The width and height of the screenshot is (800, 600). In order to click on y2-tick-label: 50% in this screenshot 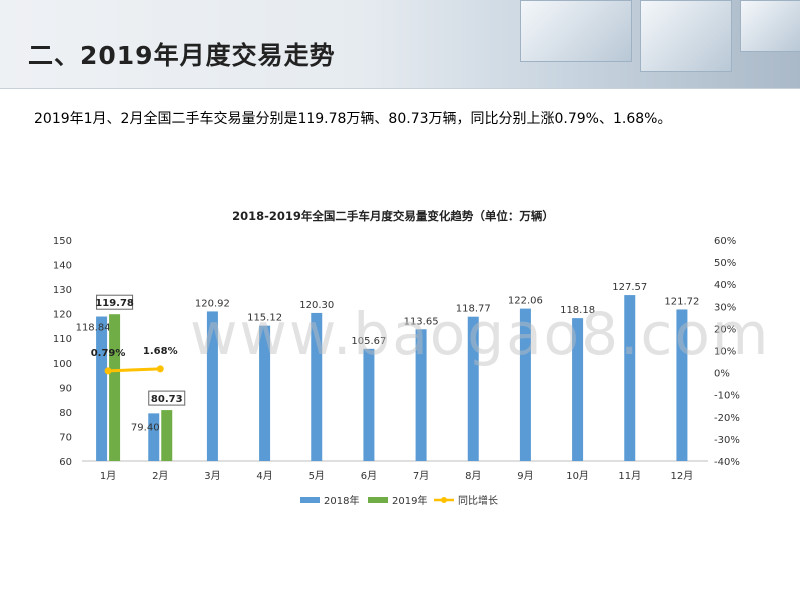, I will do `click(725, 263)`.